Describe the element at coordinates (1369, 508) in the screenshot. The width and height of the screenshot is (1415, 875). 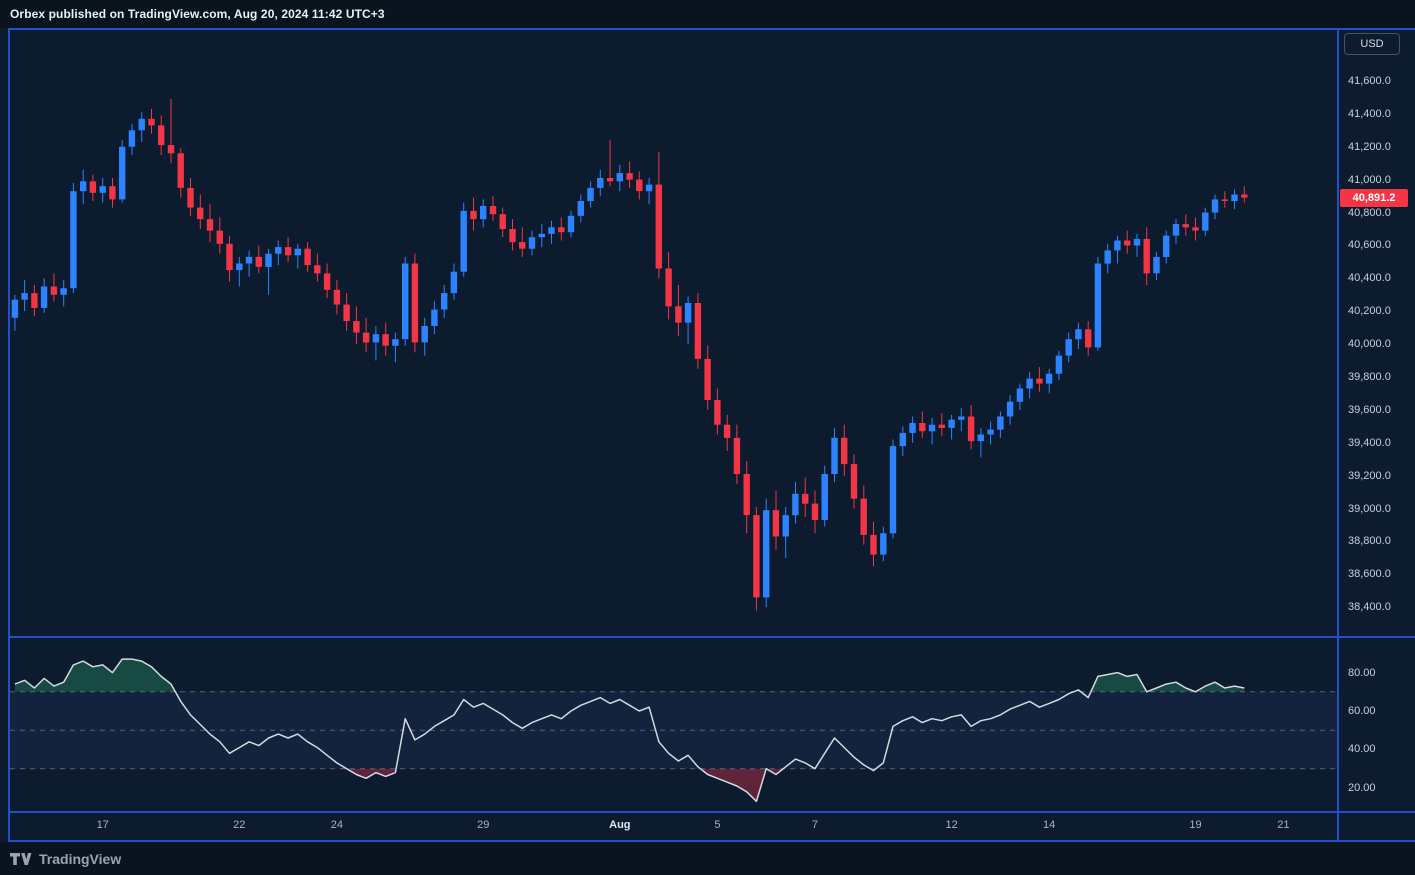
I see `price-tick-label: 39,000.0` at that location.